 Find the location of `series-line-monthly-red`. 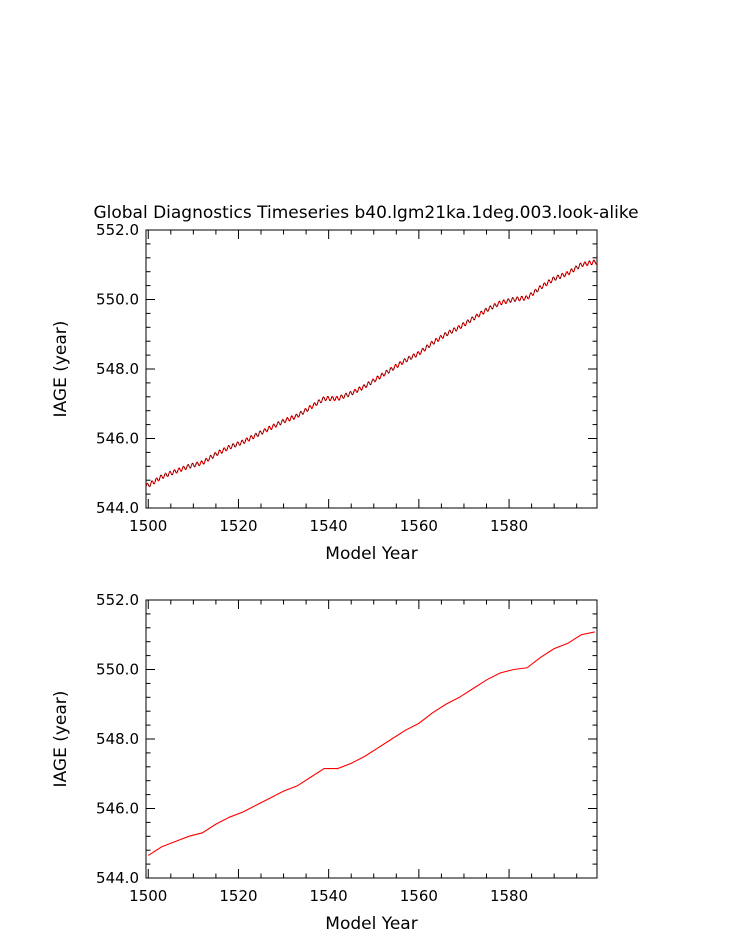

series-line-monthly-red is located at coordinates (371, 373).